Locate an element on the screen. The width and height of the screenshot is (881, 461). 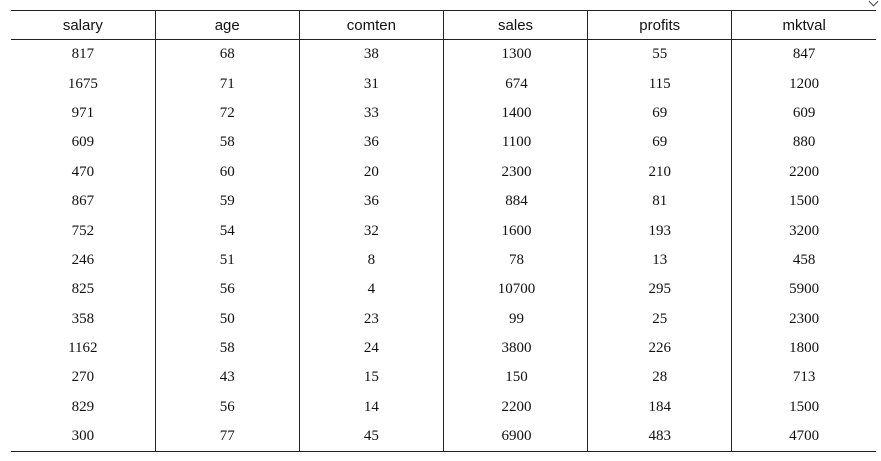
table-cell-mktval: 847 is located at coordinates (803, 54).